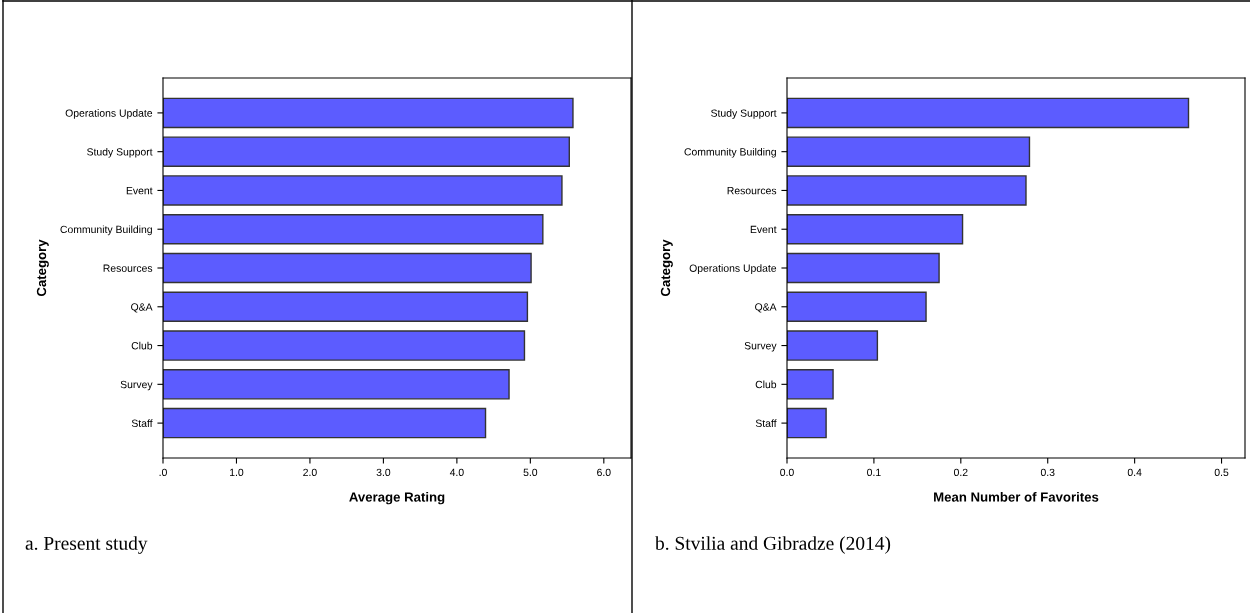  I want to click on x-tick-label: 1.0, so click(237, 472).